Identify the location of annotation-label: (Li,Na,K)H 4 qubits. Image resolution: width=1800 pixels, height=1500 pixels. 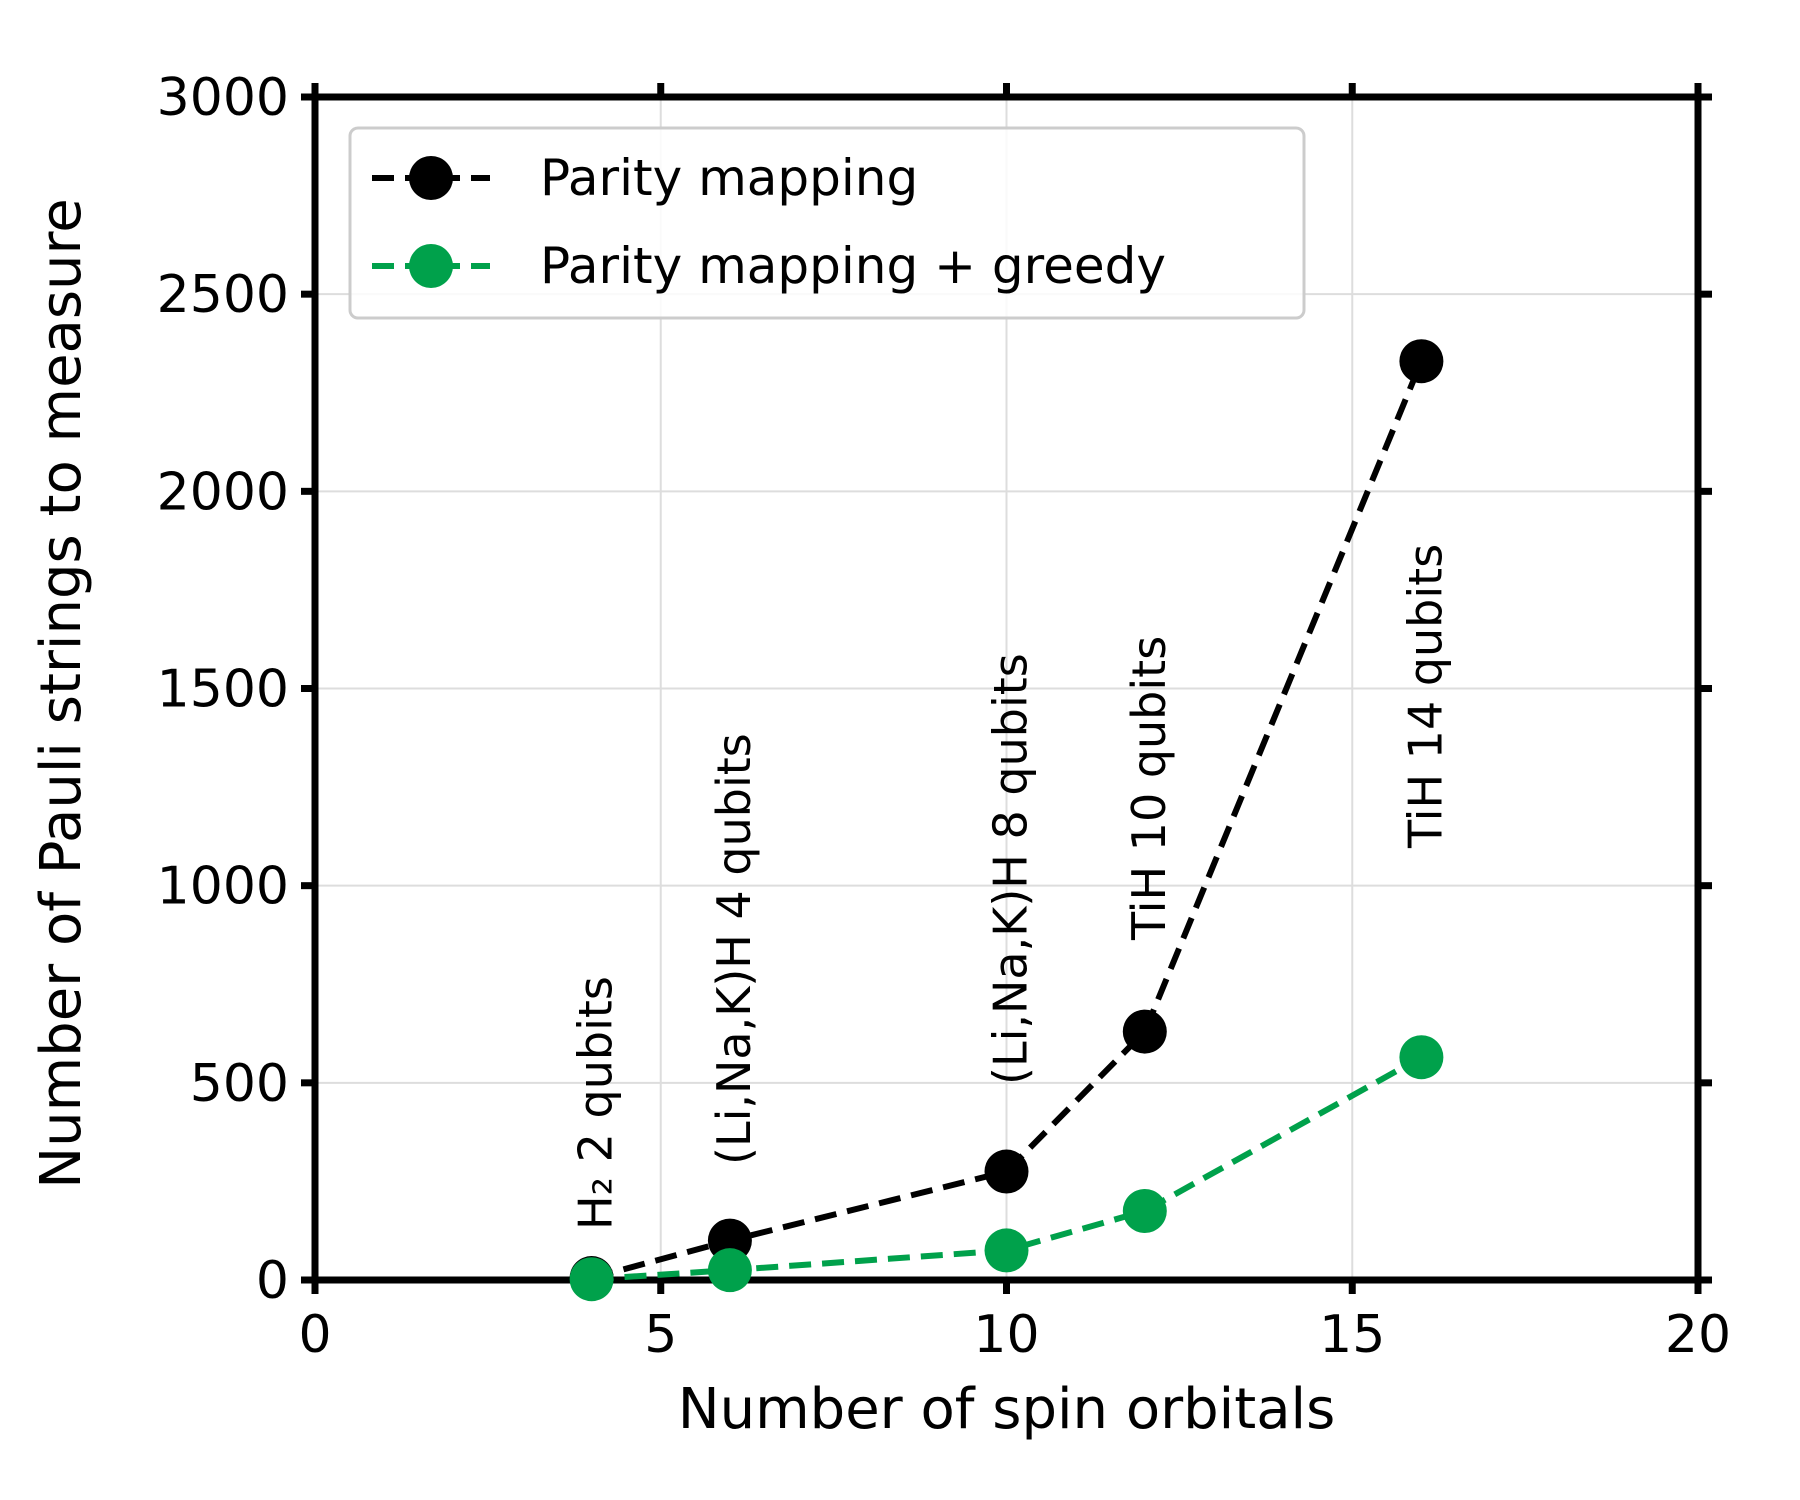
(734, 949).